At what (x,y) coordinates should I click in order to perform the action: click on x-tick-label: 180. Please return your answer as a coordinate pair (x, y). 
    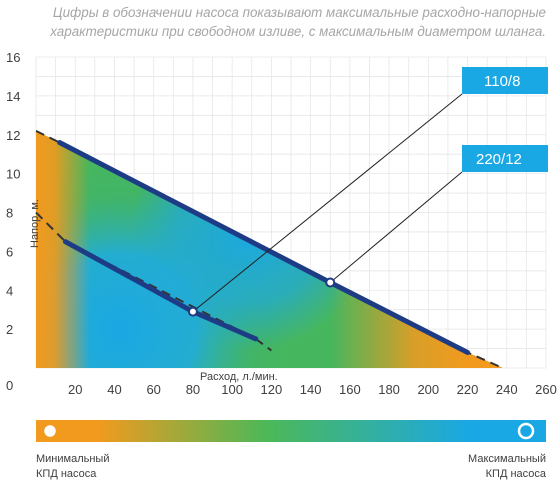
    Looking at the image, I should click on (389, 389).